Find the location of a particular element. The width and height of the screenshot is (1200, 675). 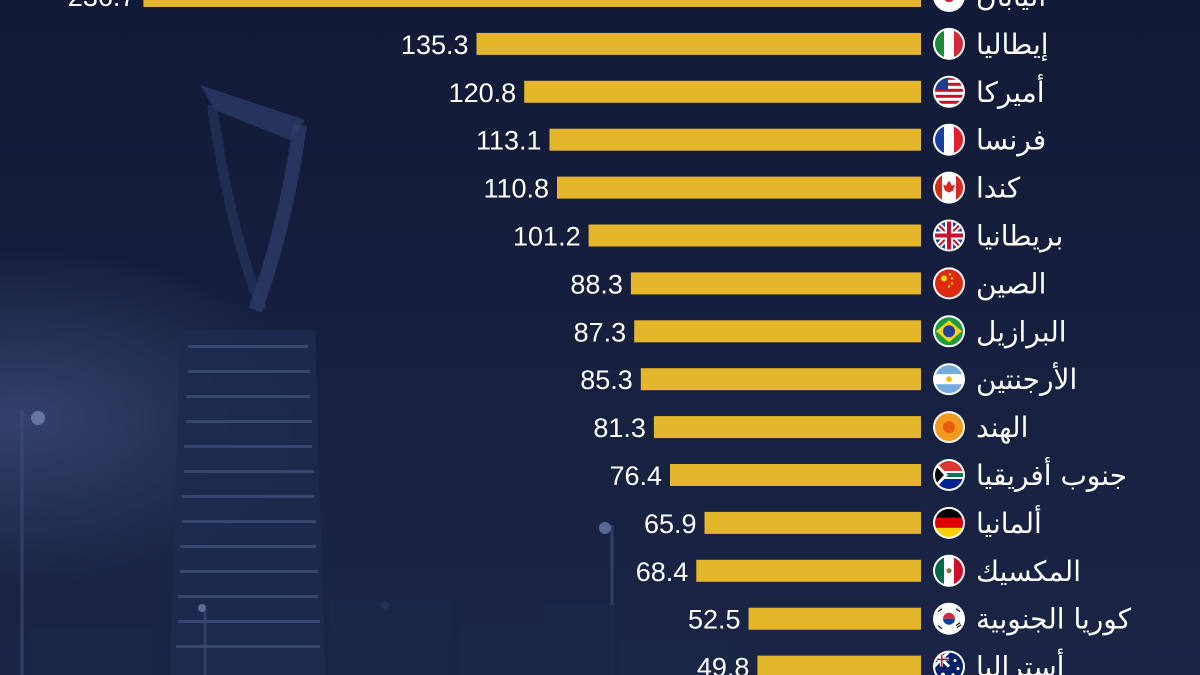

bar-row: 88.3 الصين is located at coordinates (808, 283).